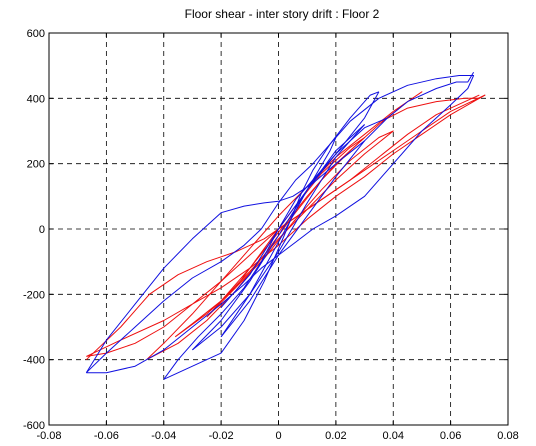 This screenshot has width=536, height=446. What do you see at coordinates (282, 14) in the screenshot?
I see `chart-title: Floor shear - inter story drift` at bounding box center [282, 14].